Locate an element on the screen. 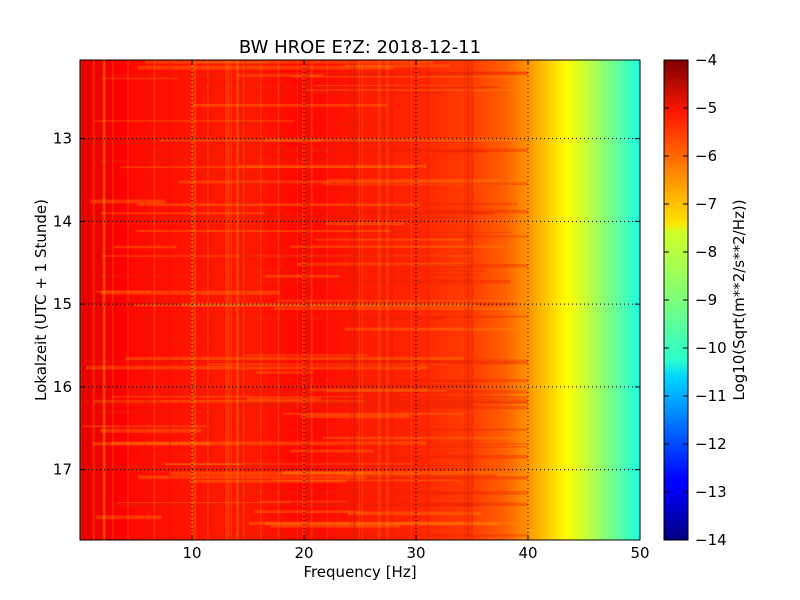 This screenshot has width=800, height=600. colorbar-tick-label: −7 is located at coordinates (706, 204).